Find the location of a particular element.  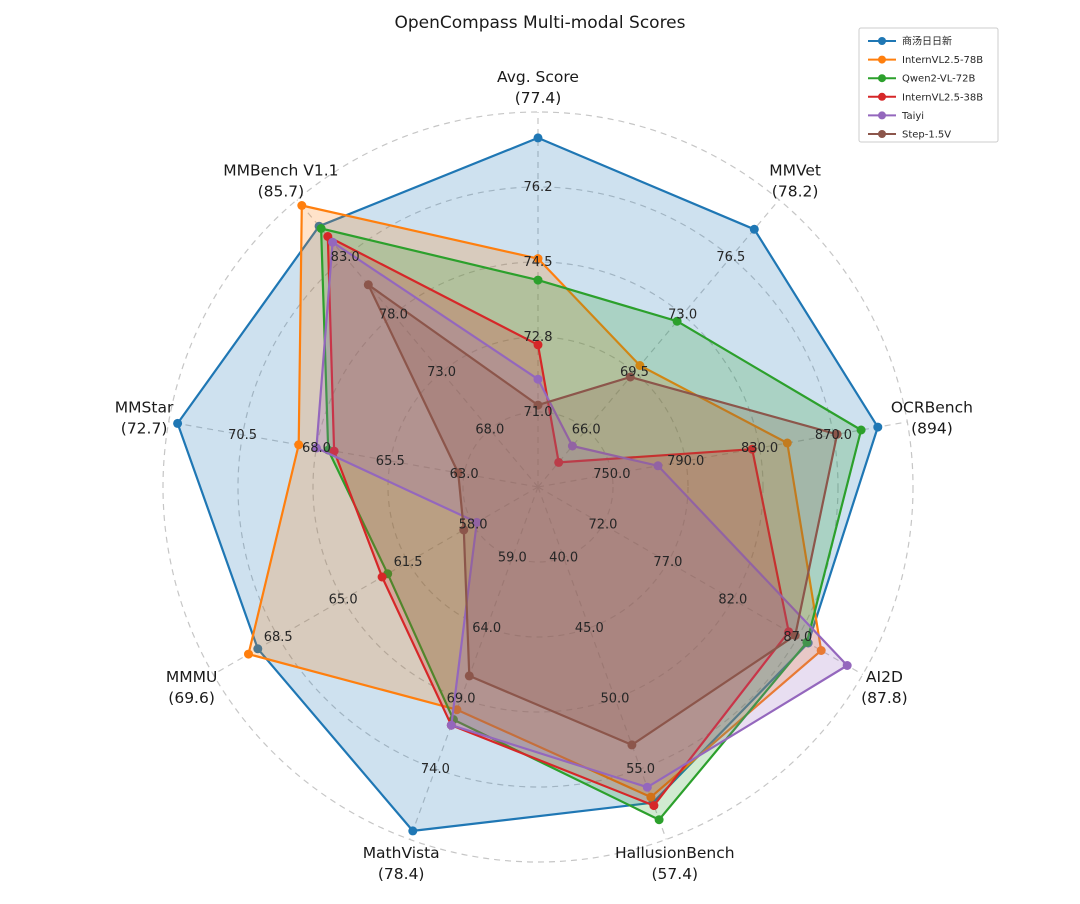

grid-circle is located at coordinates (538, 487).